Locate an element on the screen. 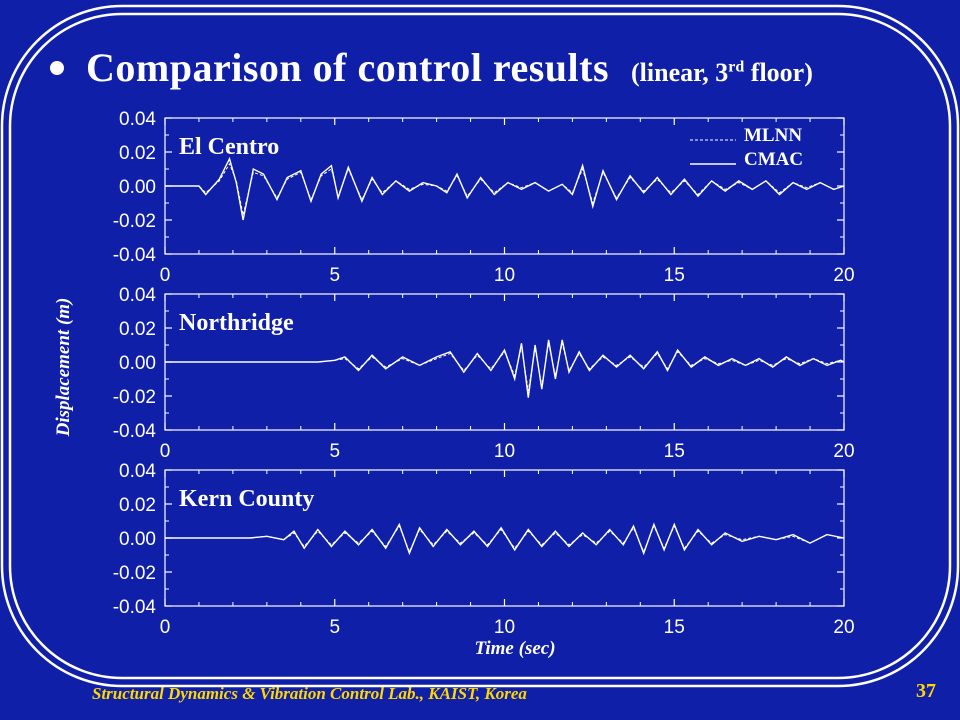  legend-label-mlnn: MLNN is located at coordinates (773, 135).